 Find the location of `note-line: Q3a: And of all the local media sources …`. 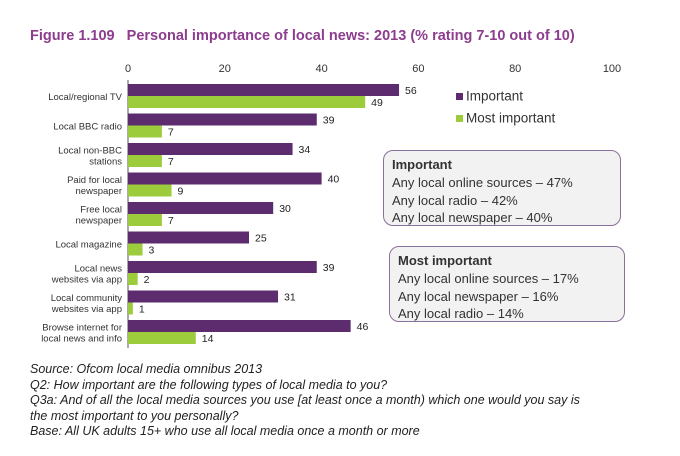

note-line: Q3a: And of all the local media sources … is located at coordinates (305, 400).